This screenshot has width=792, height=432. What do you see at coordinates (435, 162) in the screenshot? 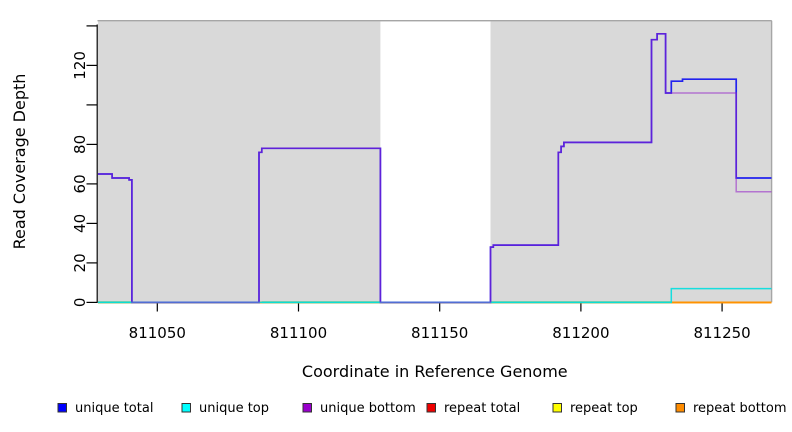
I see `uncovered-region-band` at bounding box center [435, 162].